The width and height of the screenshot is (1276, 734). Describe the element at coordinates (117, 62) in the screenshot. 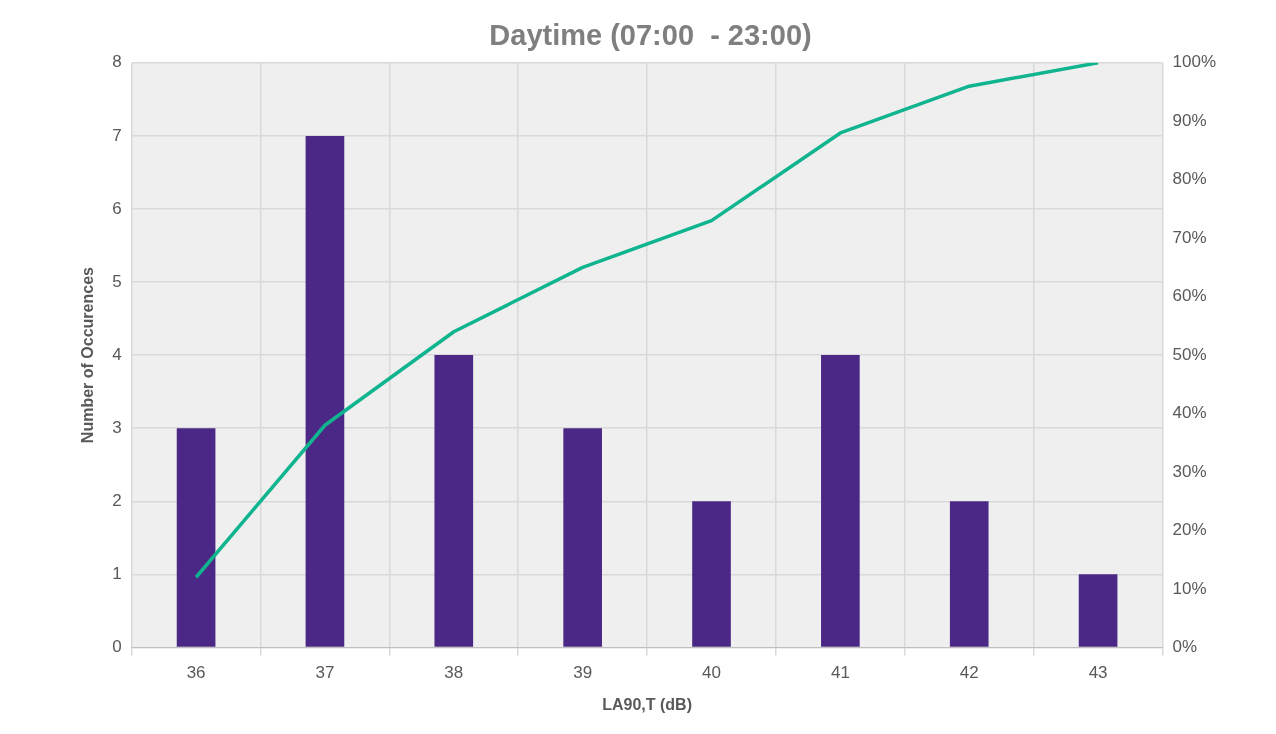

I see `y-tick-label: 8` at that location.